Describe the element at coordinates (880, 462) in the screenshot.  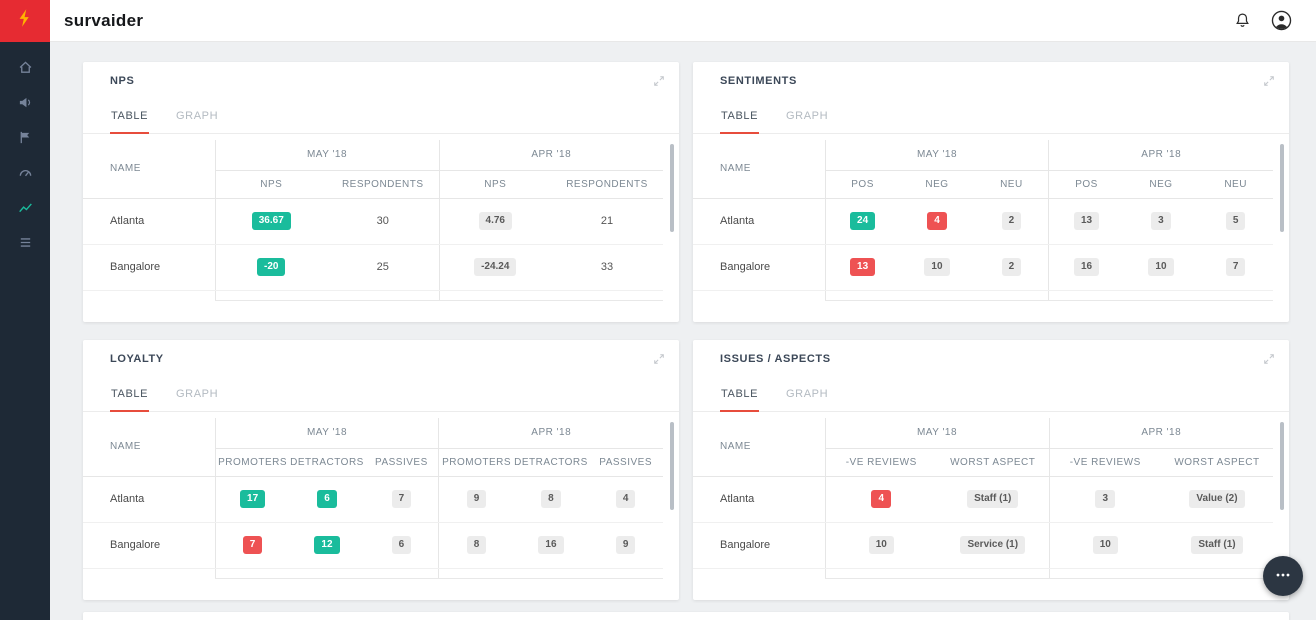
I see `sub-col-header: -VE REVIEWS` at that location.